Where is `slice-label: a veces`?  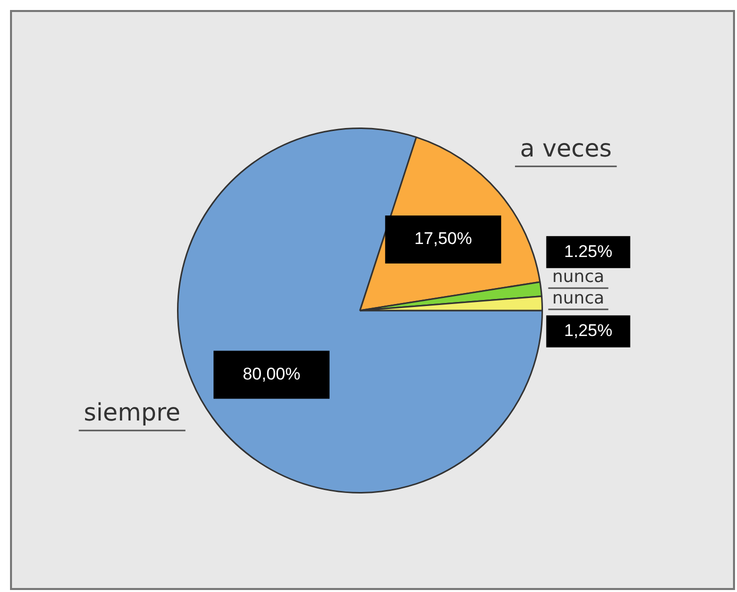
slice-label: a veces is located at coordinates (566, 148).